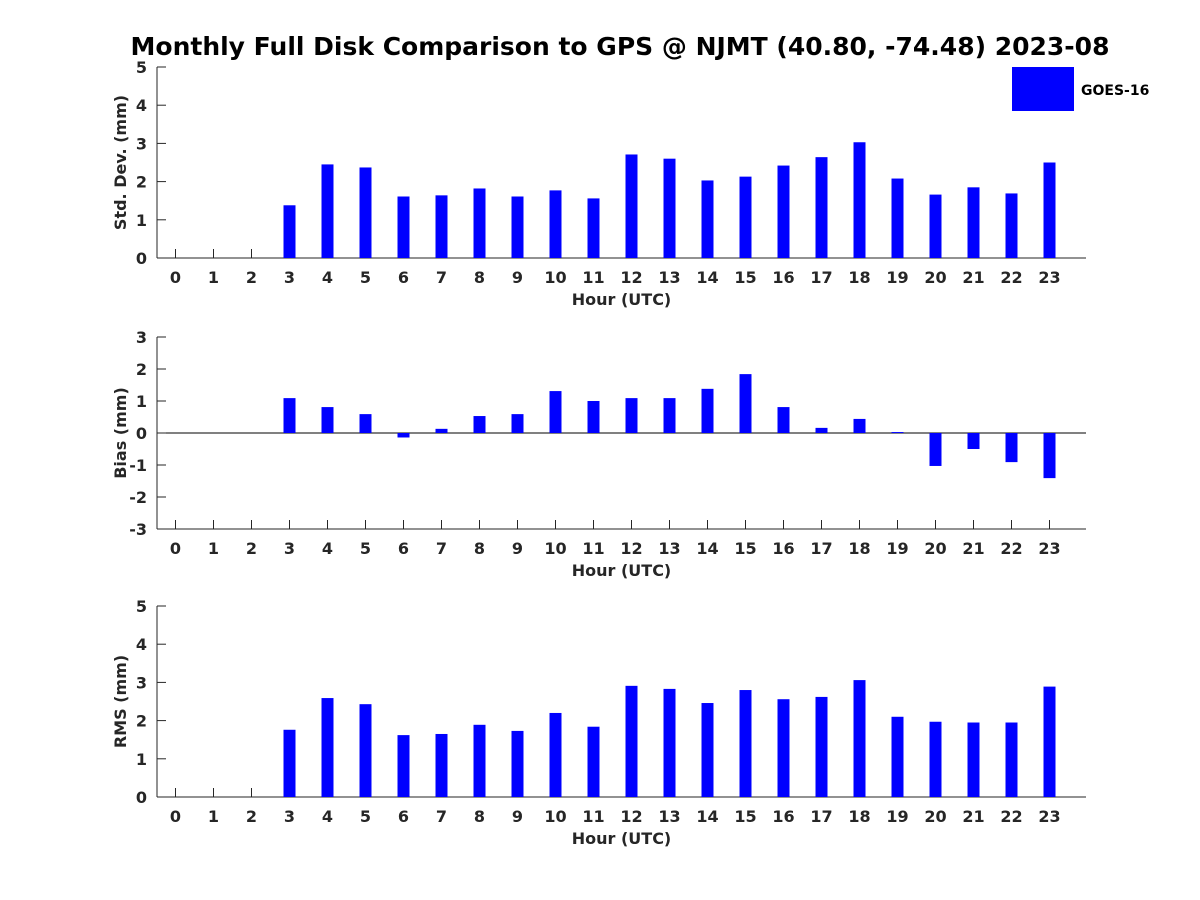  I want to click on x-tick-label: 3, so click(289, 277).